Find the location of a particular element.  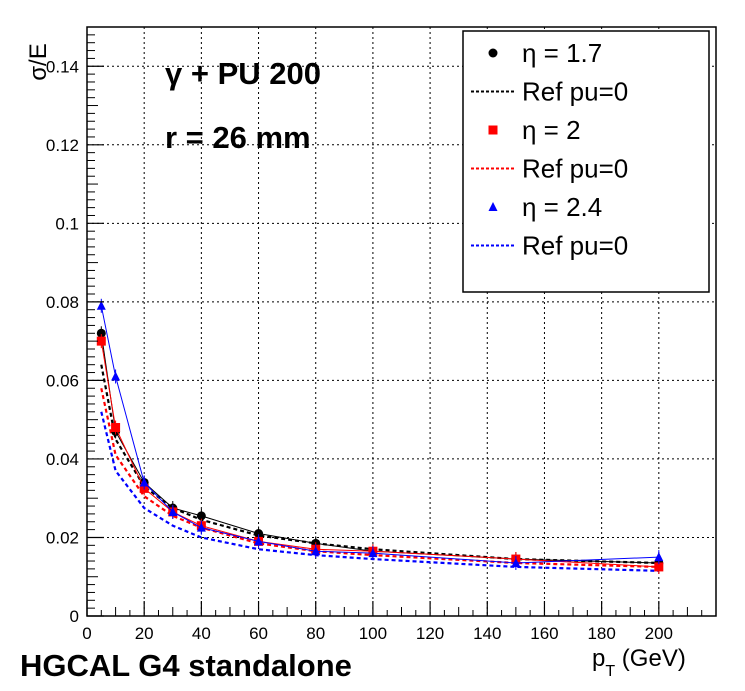

x-tick-label: 60 is located at coordinates (258, 633).